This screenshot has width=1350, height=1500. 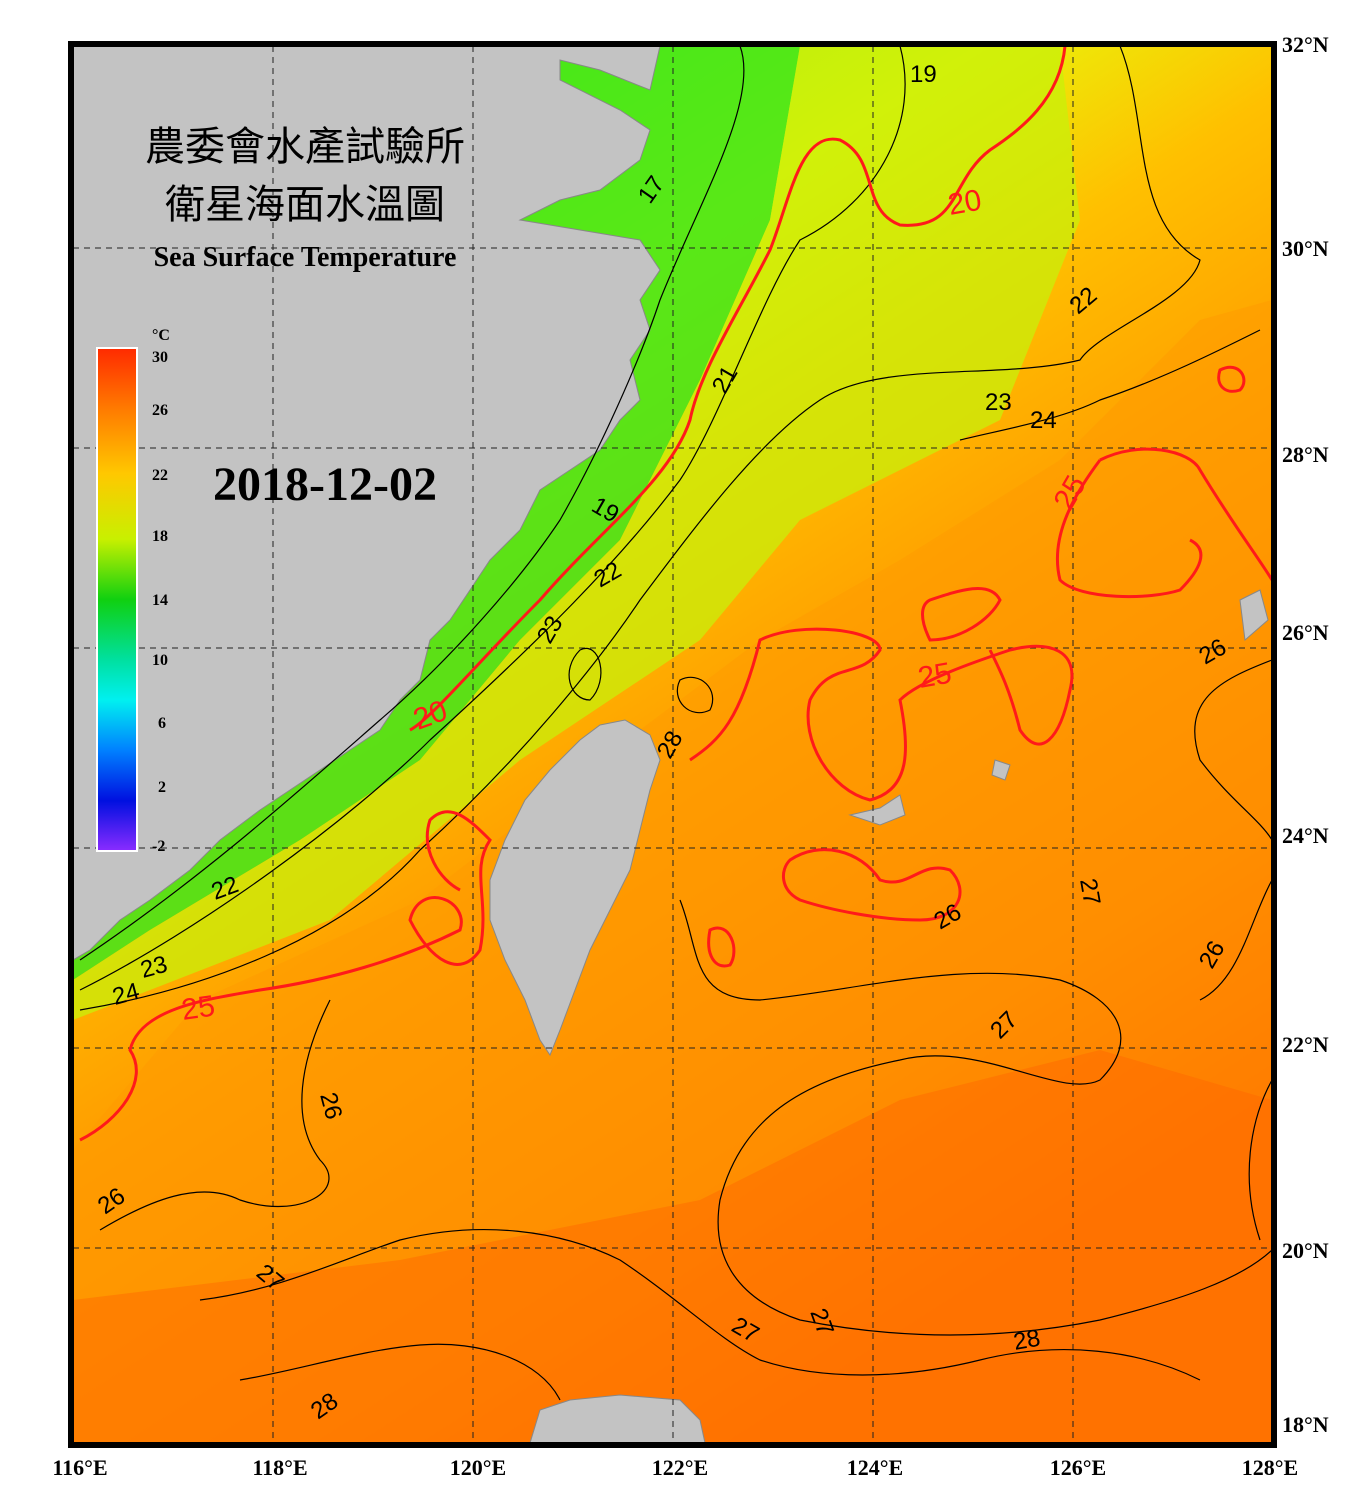 I want to click on luzon-island, so click(x=617, y=1418).